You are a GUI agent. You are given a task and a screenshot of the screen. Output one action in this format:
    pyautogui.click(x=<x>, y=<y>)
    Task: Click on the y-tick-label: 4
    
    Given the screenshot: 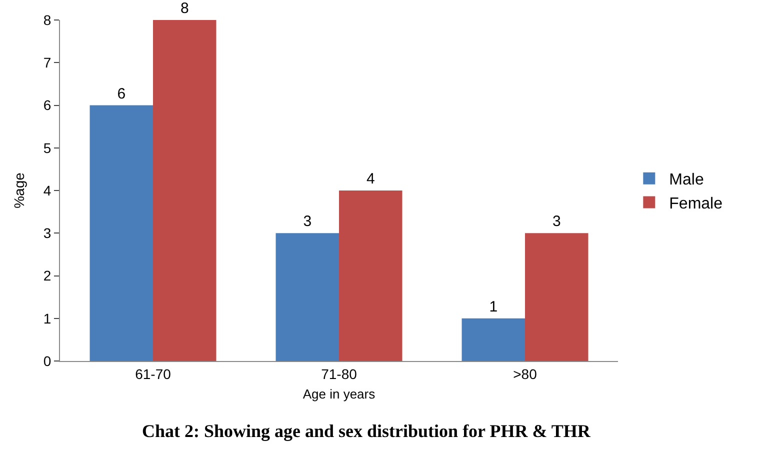 What is the action you would take?
    pyautogui.click(x=47, y=190)
    